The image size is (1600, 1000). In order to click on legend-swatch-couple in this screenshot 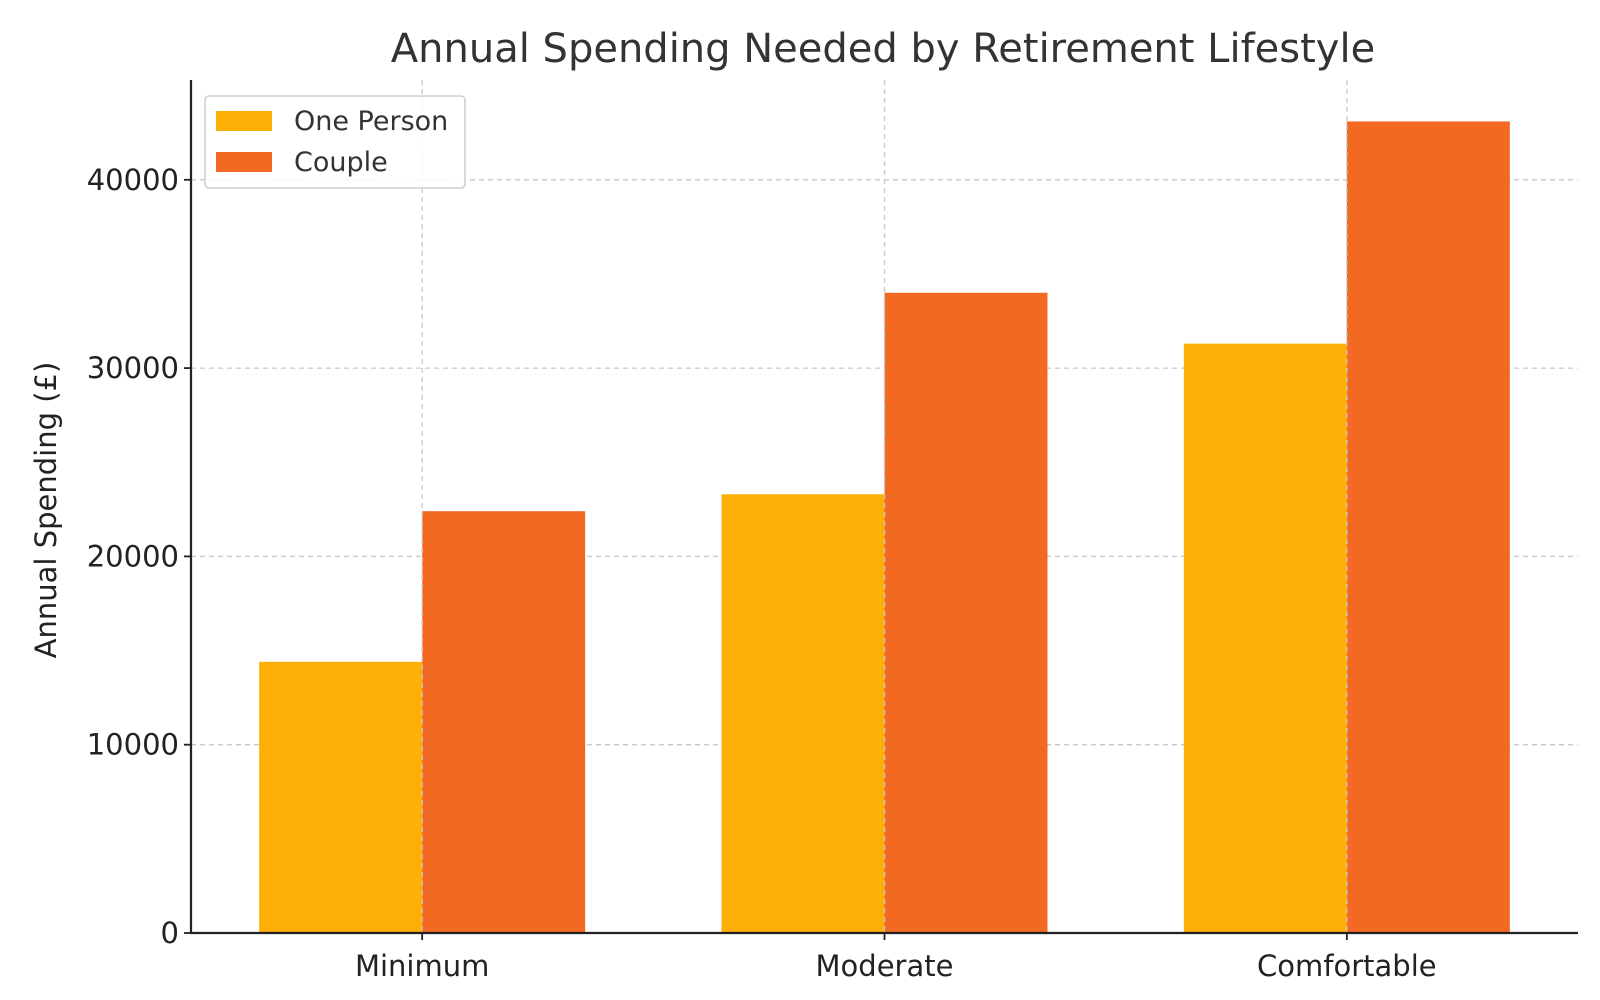, I will do `click(244, 162)`.